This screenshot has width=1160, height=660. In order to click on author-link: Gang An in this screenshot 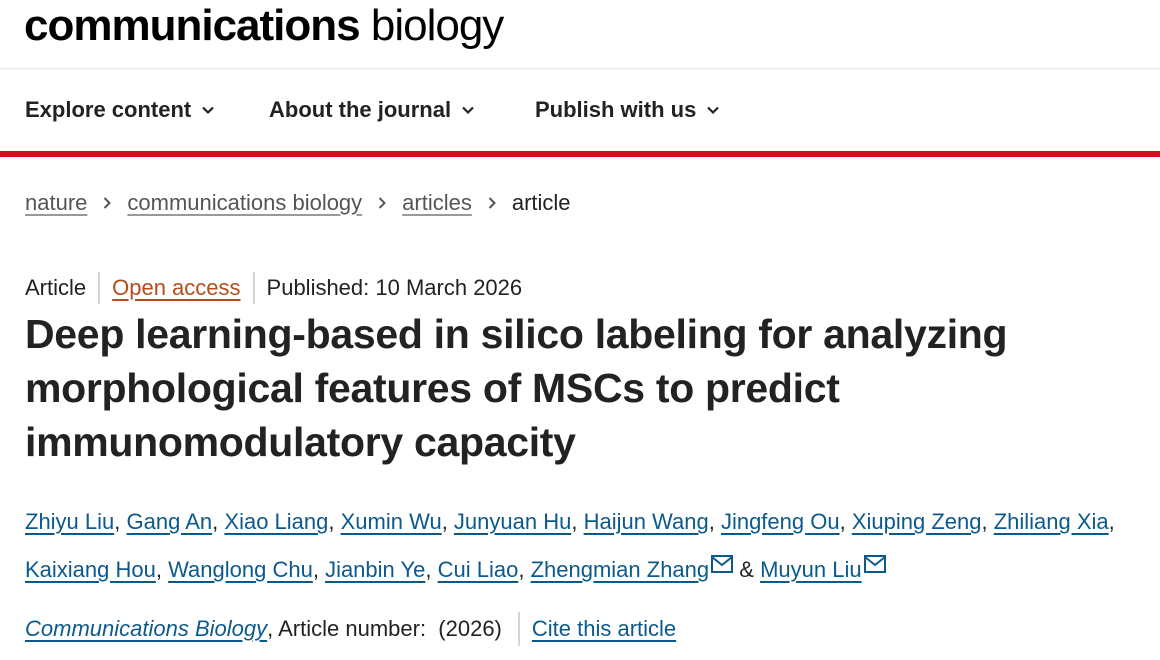, I will do `click(169, 521)`.